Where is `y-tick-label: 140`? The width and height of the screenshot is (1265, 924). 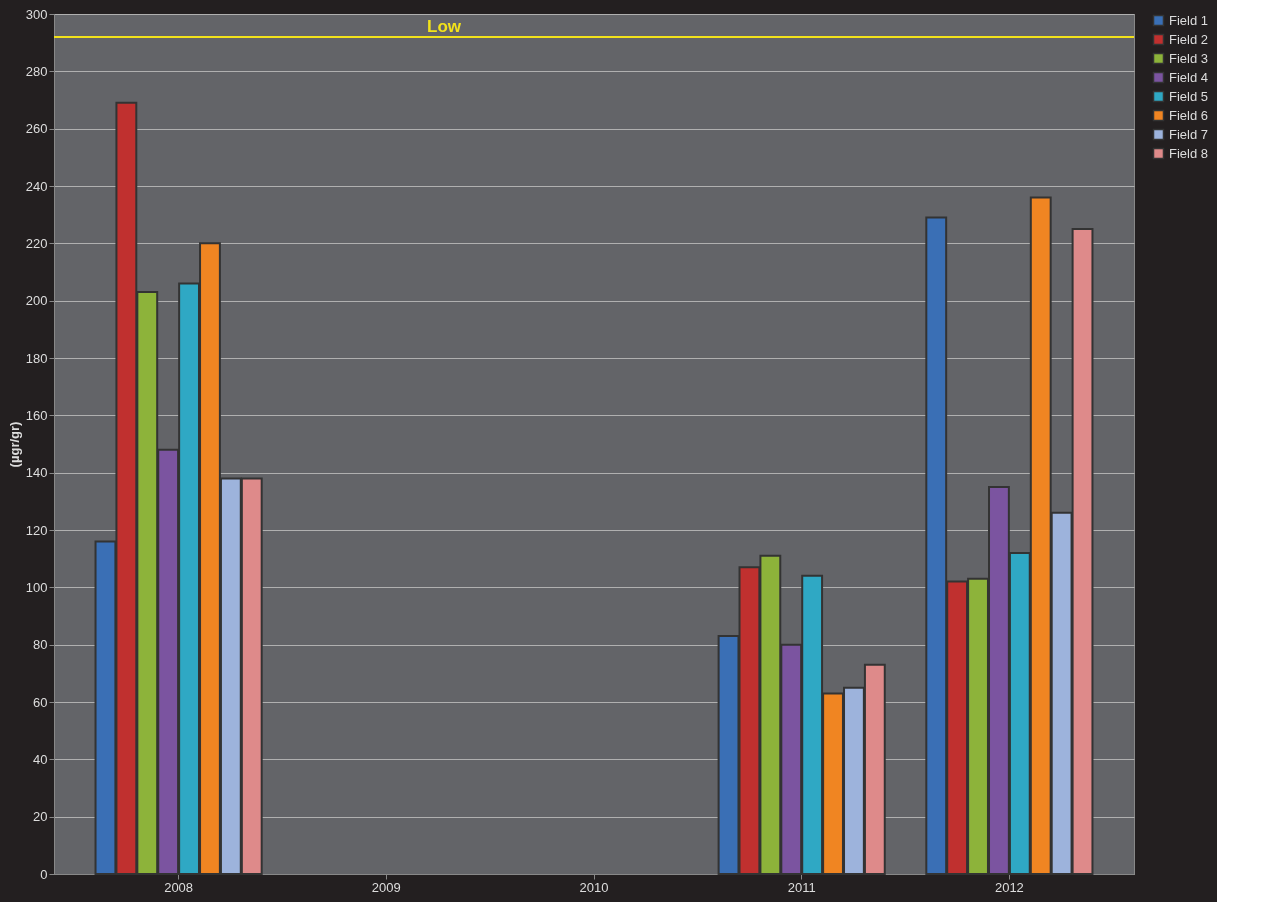
y-tick-label: 140 is located at coordinates (36, 473).